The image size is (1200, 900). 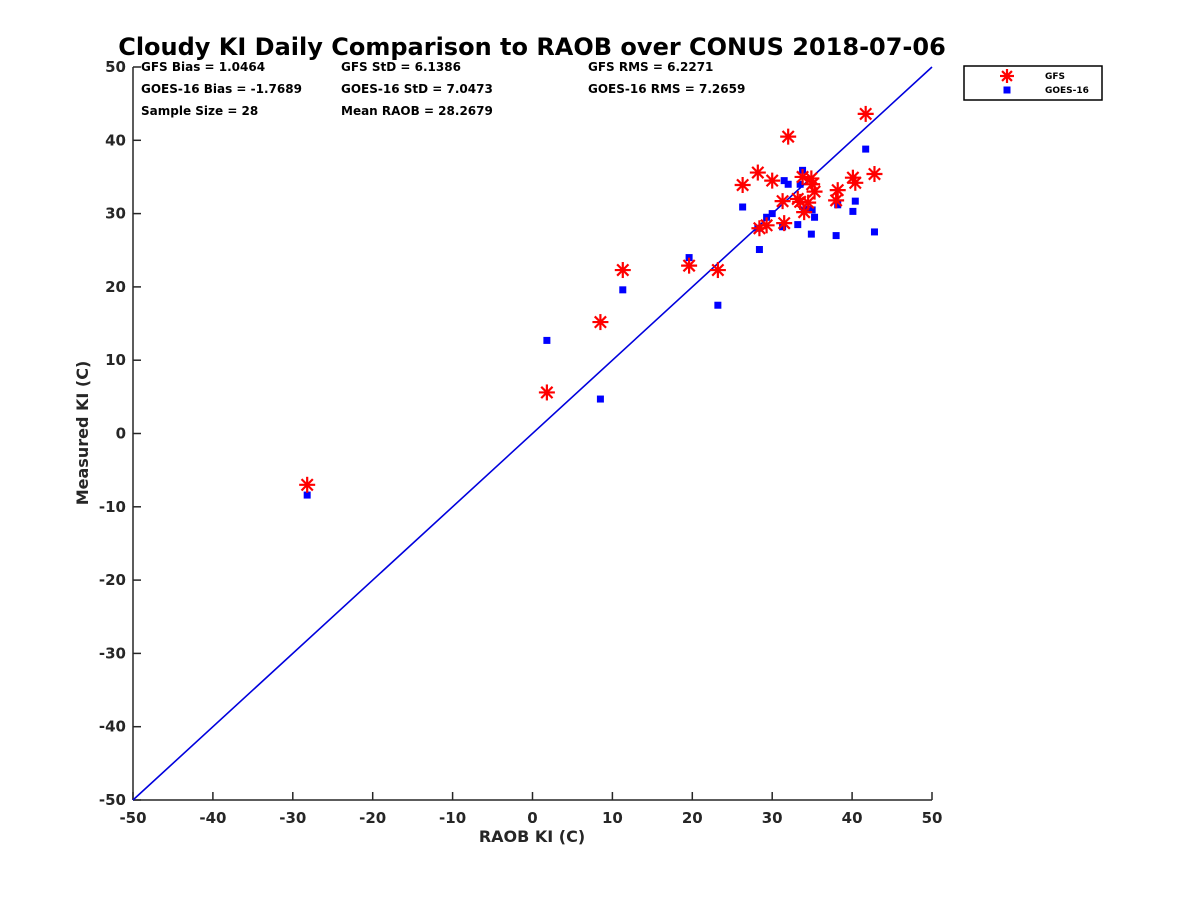 I want to click on legend-gfs-asterisk, so click(x=1007, y=76).